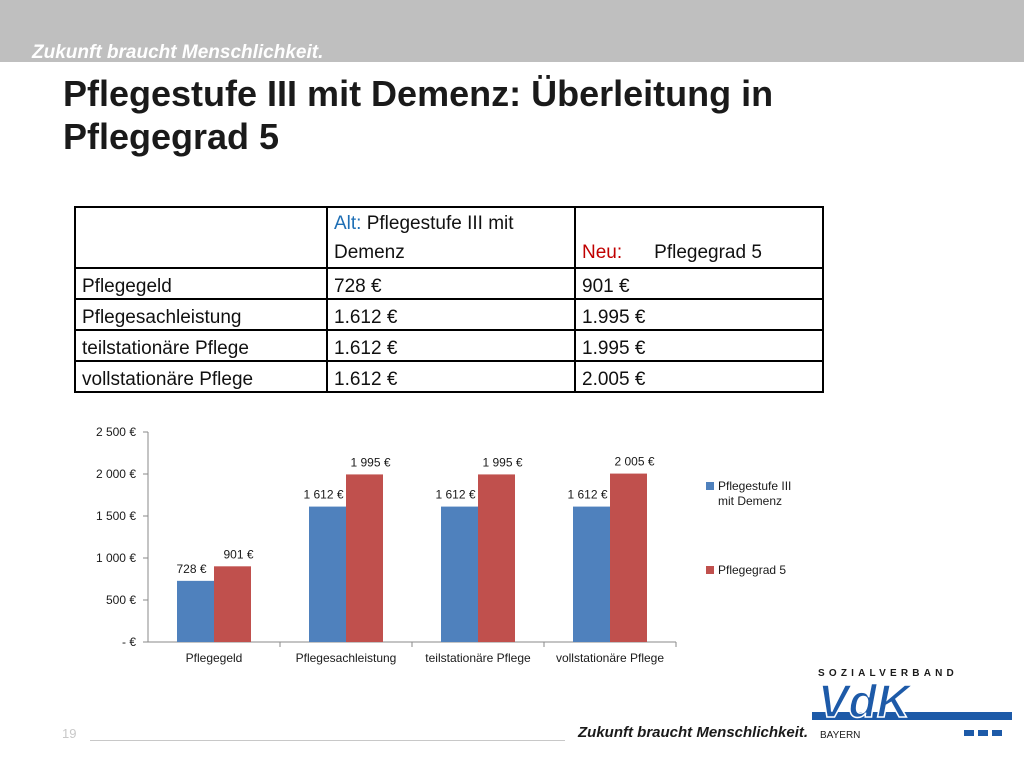 The width and height of the screenshot is (1024, 768). Describe the element at coordinates (754, 493) in the screenshot. I see `legend-label: Pflegestufe III mit Demenz` at that location.